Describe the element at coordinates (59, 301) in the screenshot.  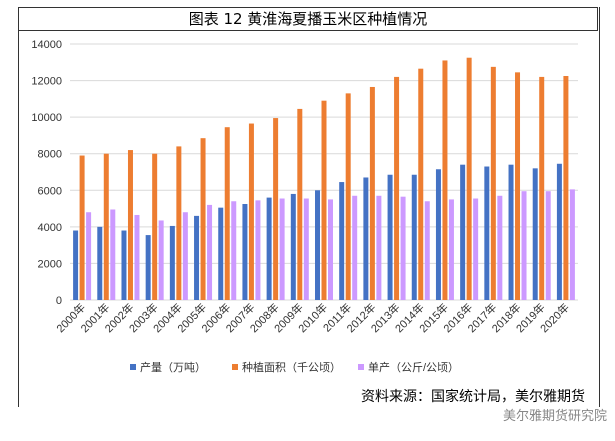
I see `y-tick-label: 0` at that location.